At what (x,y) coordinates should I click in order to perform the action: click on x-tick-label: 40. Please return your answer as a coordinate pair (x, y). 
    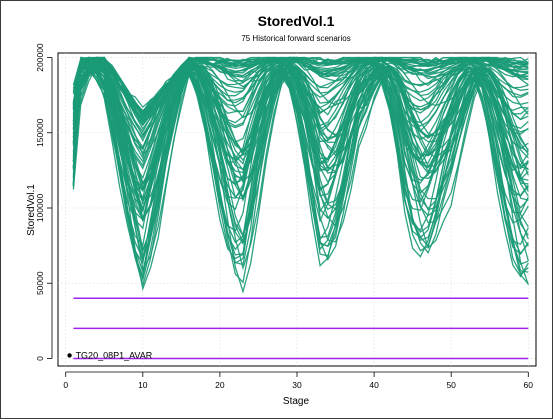
    Looking at the image, I should click on (374, 385).